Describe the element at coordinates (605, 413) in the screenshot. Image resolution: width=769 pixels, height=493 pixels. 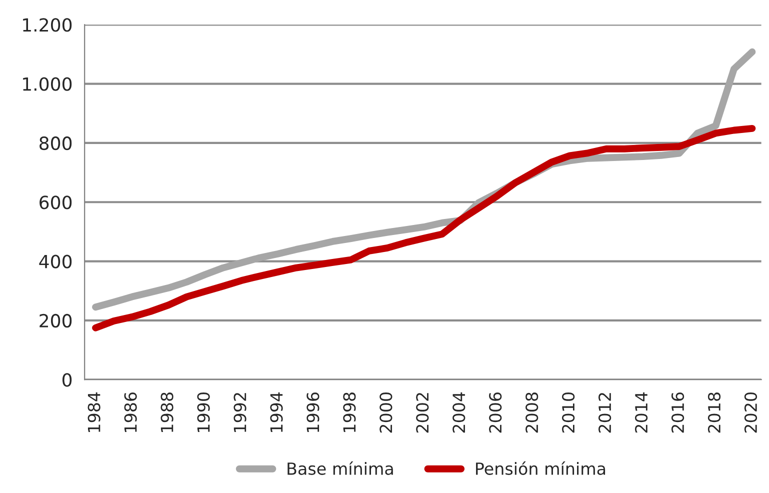
I see `x-tick-label: 2012` at that location.